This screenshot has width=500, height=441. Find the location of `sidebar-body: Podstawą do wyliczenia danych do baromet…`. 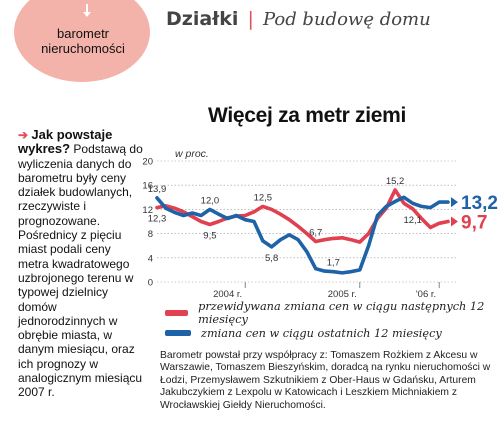

sidebar-body: Podstawą do wyliczenia danych do baromet… is located at coordinates (80, 271).